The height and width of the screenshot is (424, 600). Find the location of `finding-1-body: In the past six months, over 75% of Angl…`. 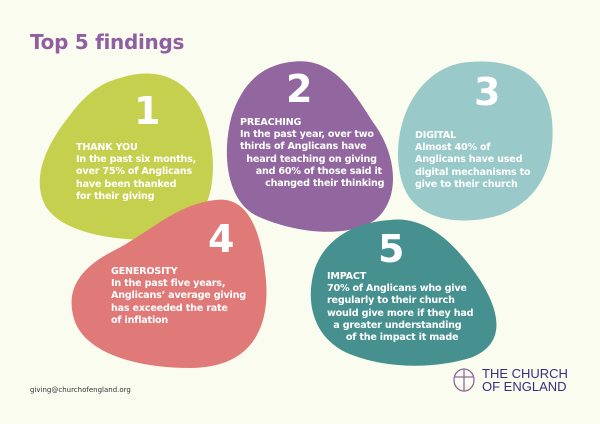

finding-1-body: In the past six months, over 75% of Angl… is located at coordinates (136, 178).